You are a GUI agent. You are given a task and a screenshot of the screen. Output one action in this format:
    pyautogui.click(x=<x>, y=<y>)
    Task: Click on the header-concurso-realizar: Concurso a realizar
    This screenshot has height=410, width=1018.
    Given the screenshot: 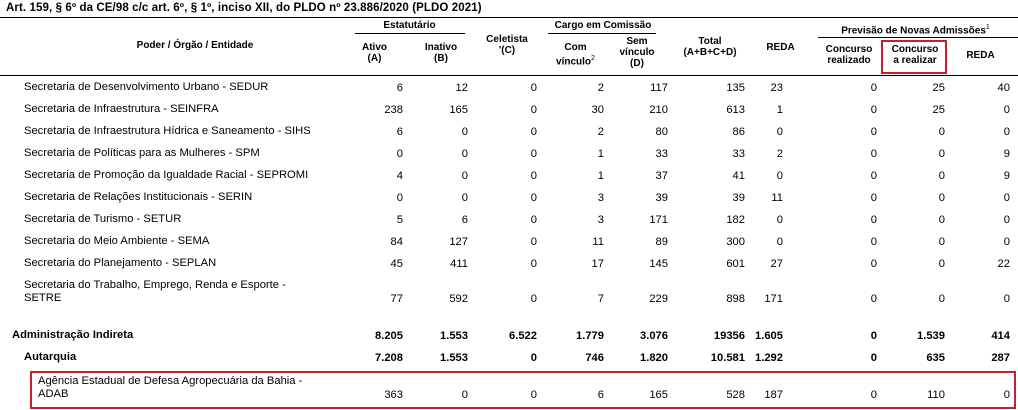 What is the action you would take?
    pyautogui.click(x=915, y=55)
    